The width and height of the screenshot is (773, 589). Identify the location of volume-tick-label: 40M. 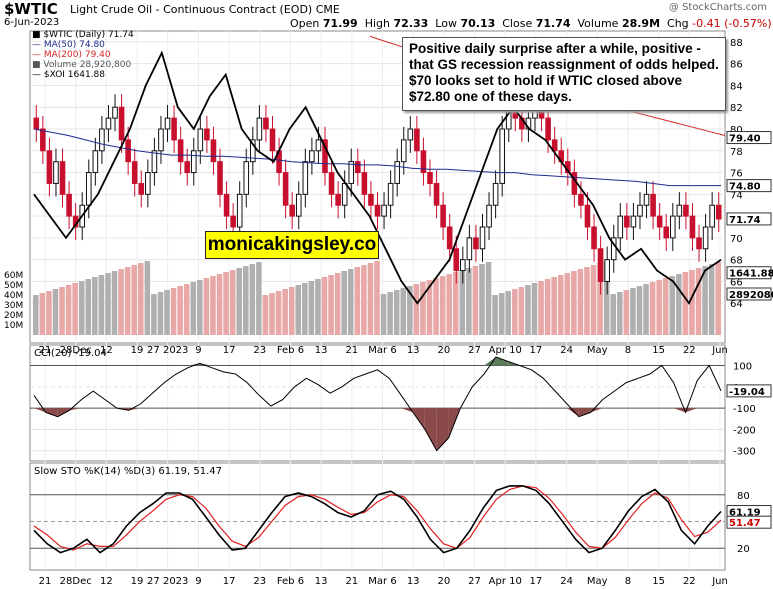
(13, 296).